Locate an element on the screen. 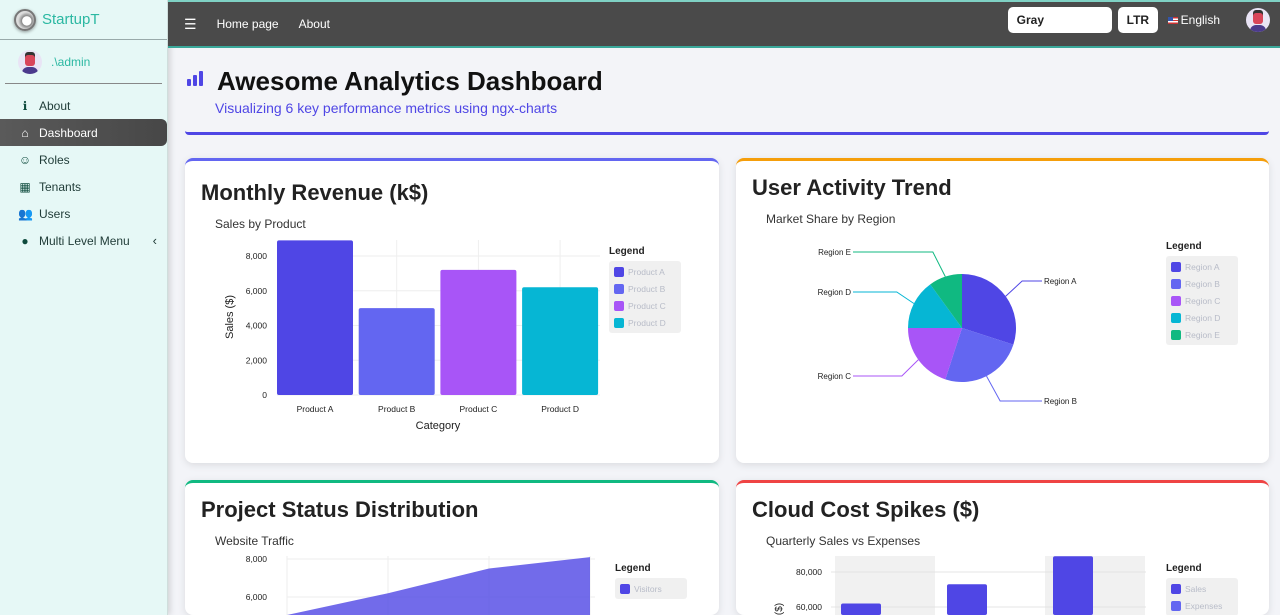 This screenshot has height=615, width=1280. chart-legend: Legend Sales Expenses is located at coordinates (1202, 589).